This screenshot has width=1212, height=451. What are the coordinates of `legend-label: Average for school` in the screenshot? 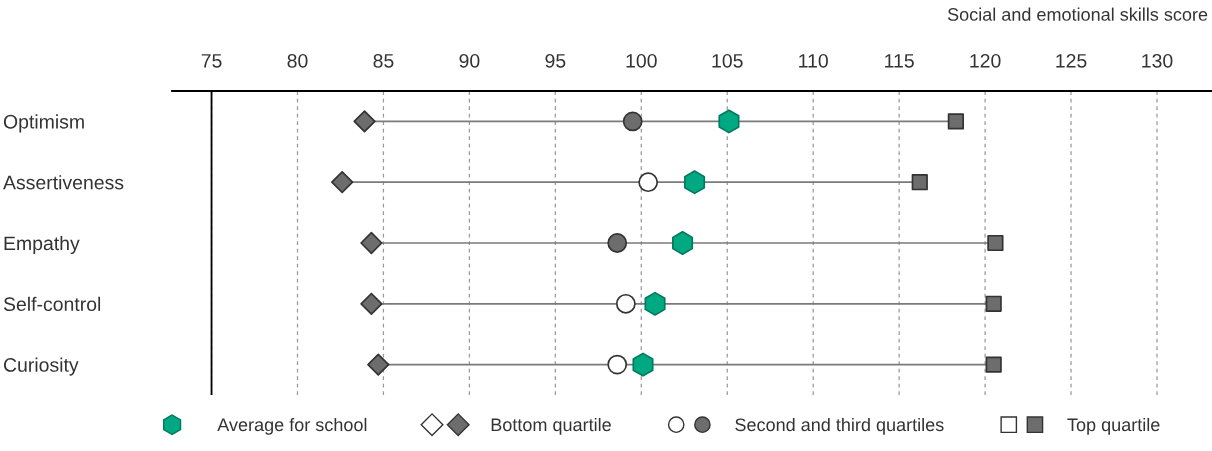 It's located at (292, 426).